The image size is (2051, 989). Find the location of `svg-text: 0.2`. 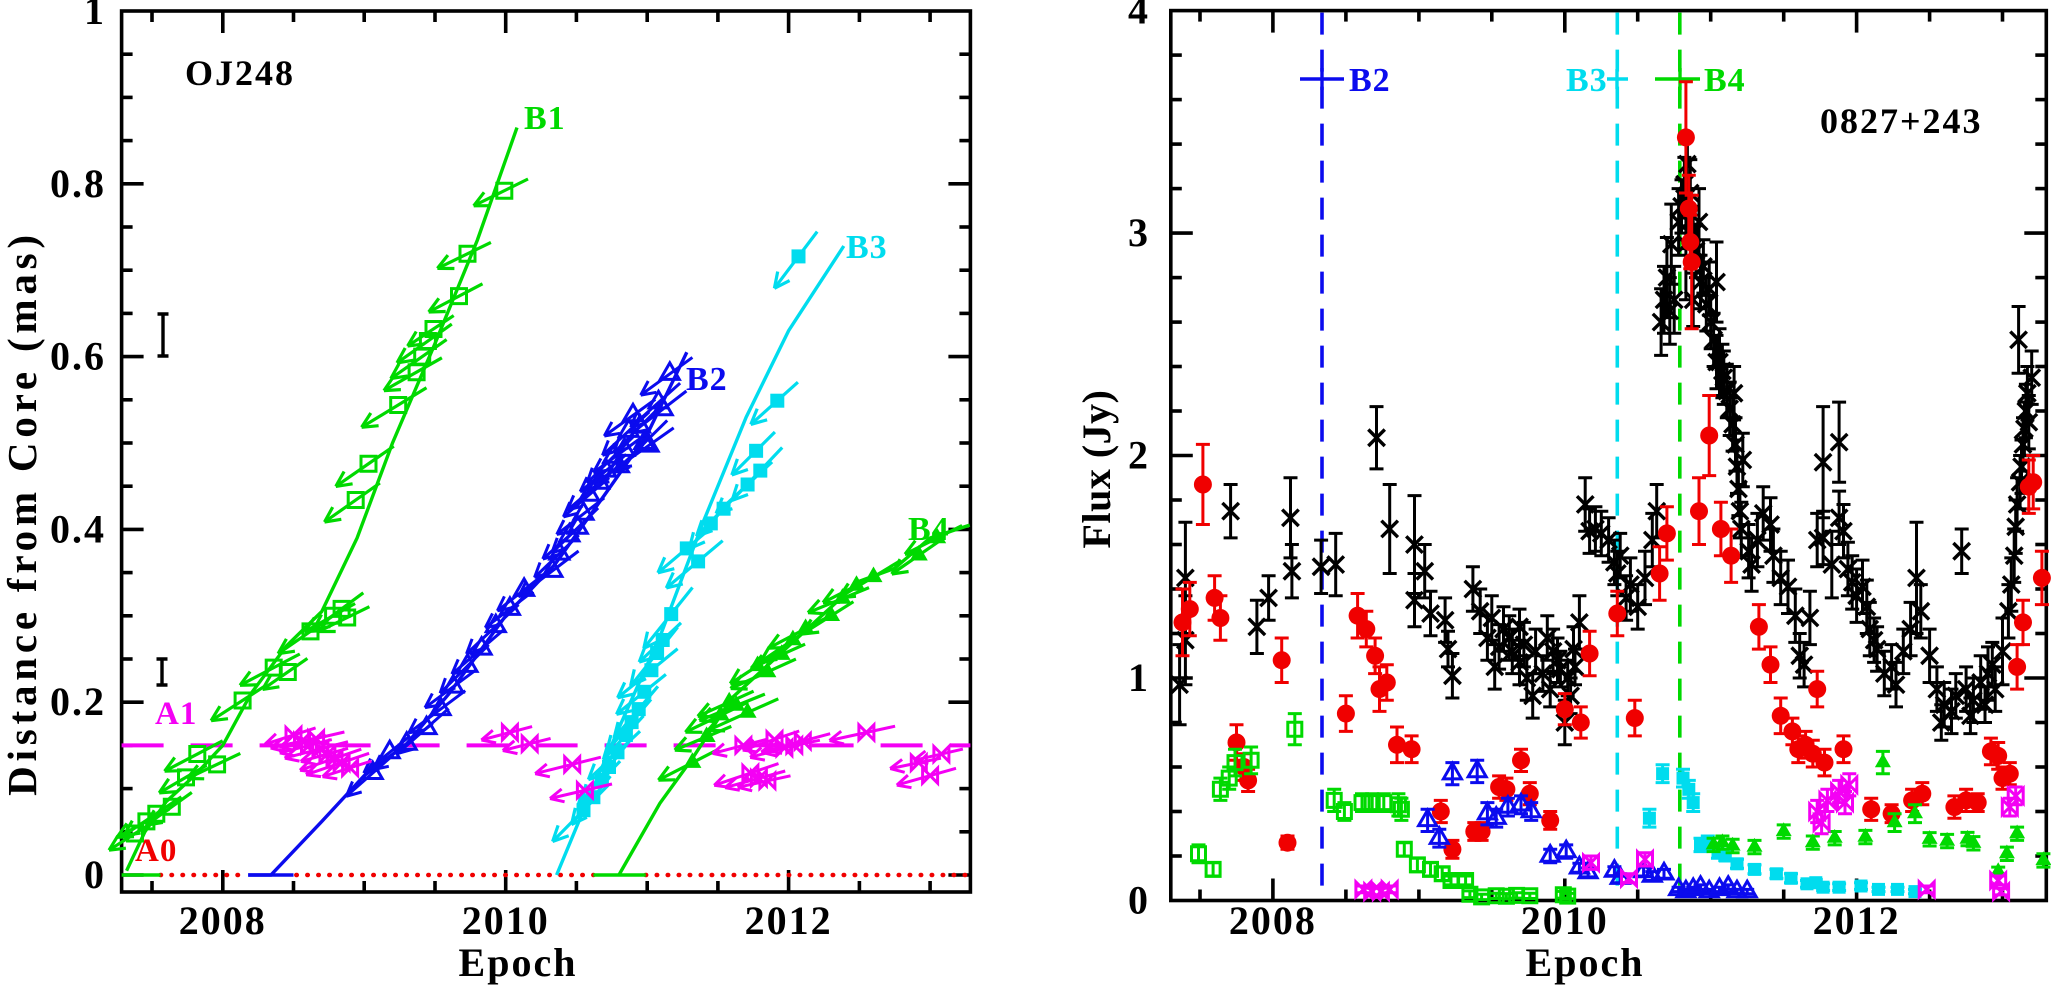

svg-text: 0.2 is located at coordinates (78, 701).